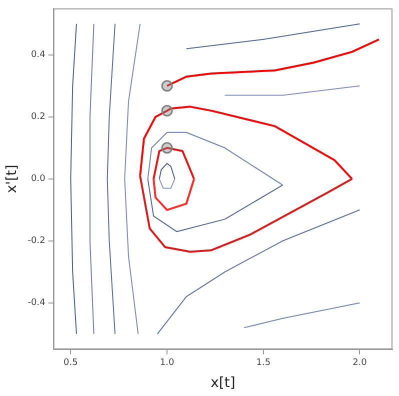 The image size is (399, 396). I want to click on y-tick-label: 0.2, so click(38, 117).